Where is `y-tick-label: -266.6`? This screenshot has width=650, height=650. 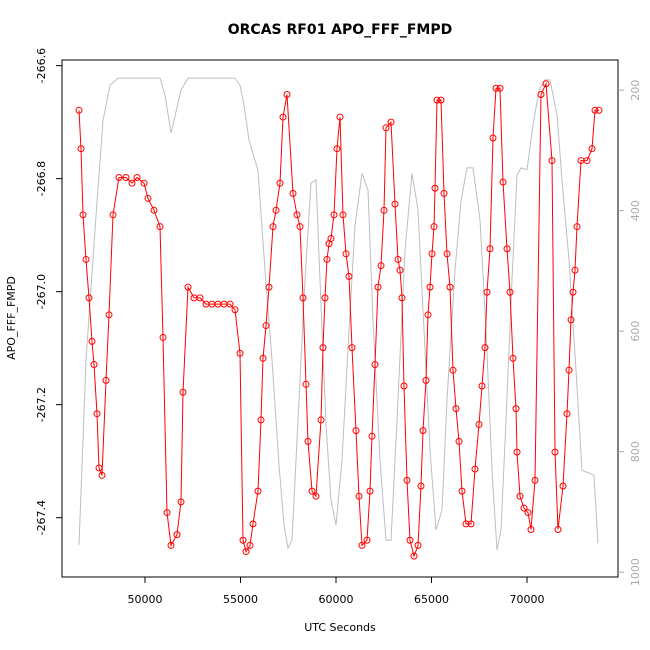 y-tick-label: -266.6 is located at coordinates (41, 65).